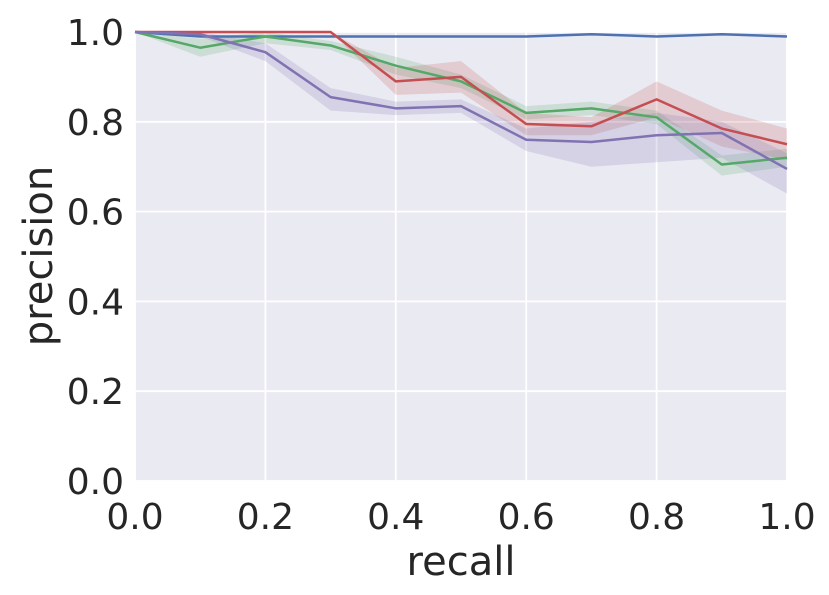 This screenshot has height=595, width=829. What do you see at coordinates (95, 123) in the screenshot?
I see `y-tick-label: 0.8` at bounding box center [95, 123].